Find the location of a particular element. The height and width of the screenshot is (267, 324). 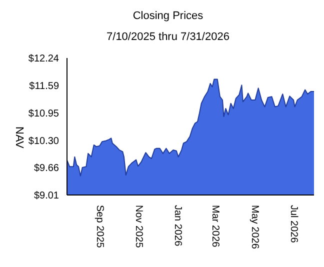

y-tick-label: $9.01 is located at coordinates (47, 196).